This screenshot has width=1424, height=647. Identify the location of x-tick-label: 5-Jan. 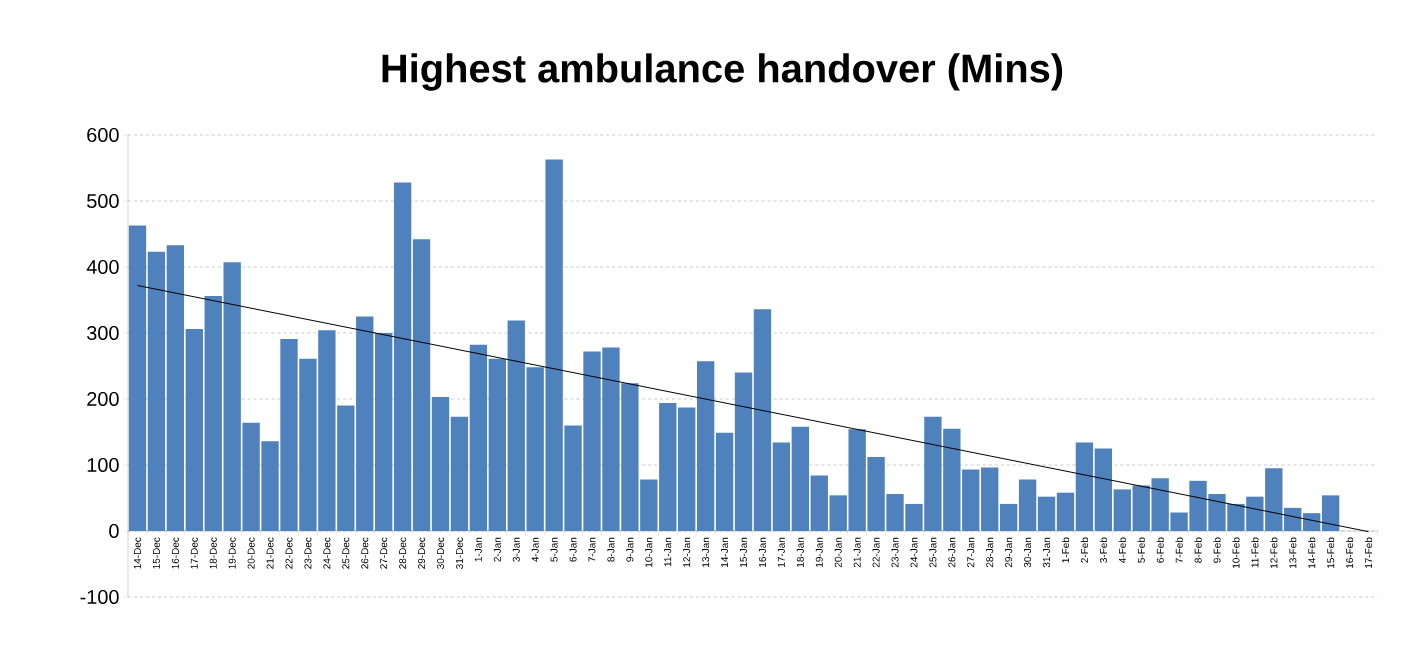
(554, 549).